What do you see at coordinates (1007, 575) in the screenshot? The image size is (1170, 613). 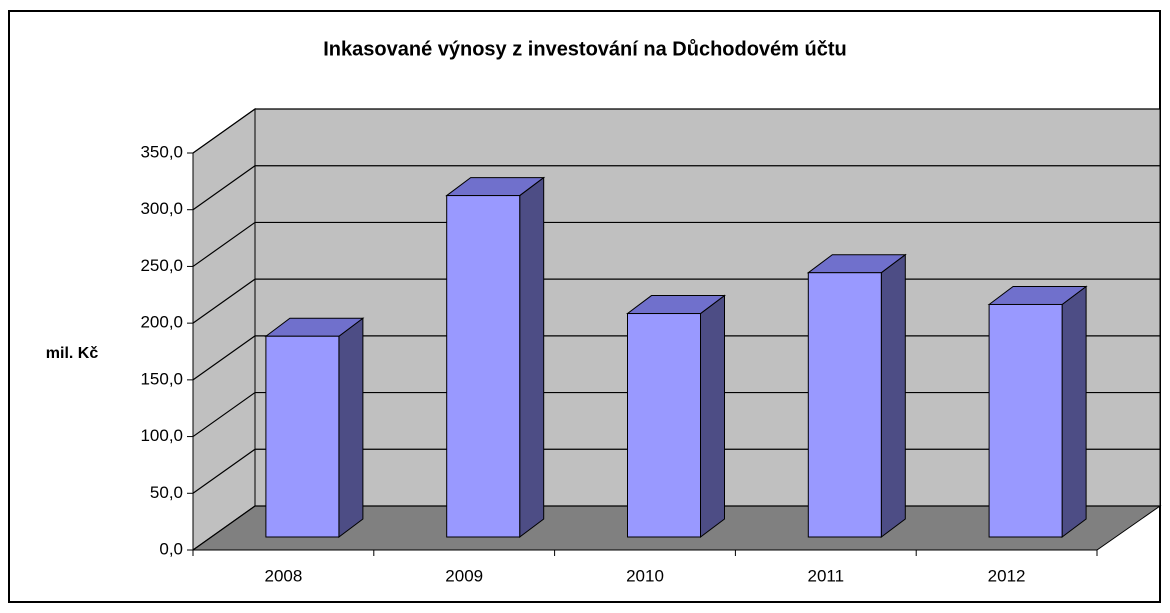 I see `x-tick-label: 2012` at bounding box center [1007, 575].